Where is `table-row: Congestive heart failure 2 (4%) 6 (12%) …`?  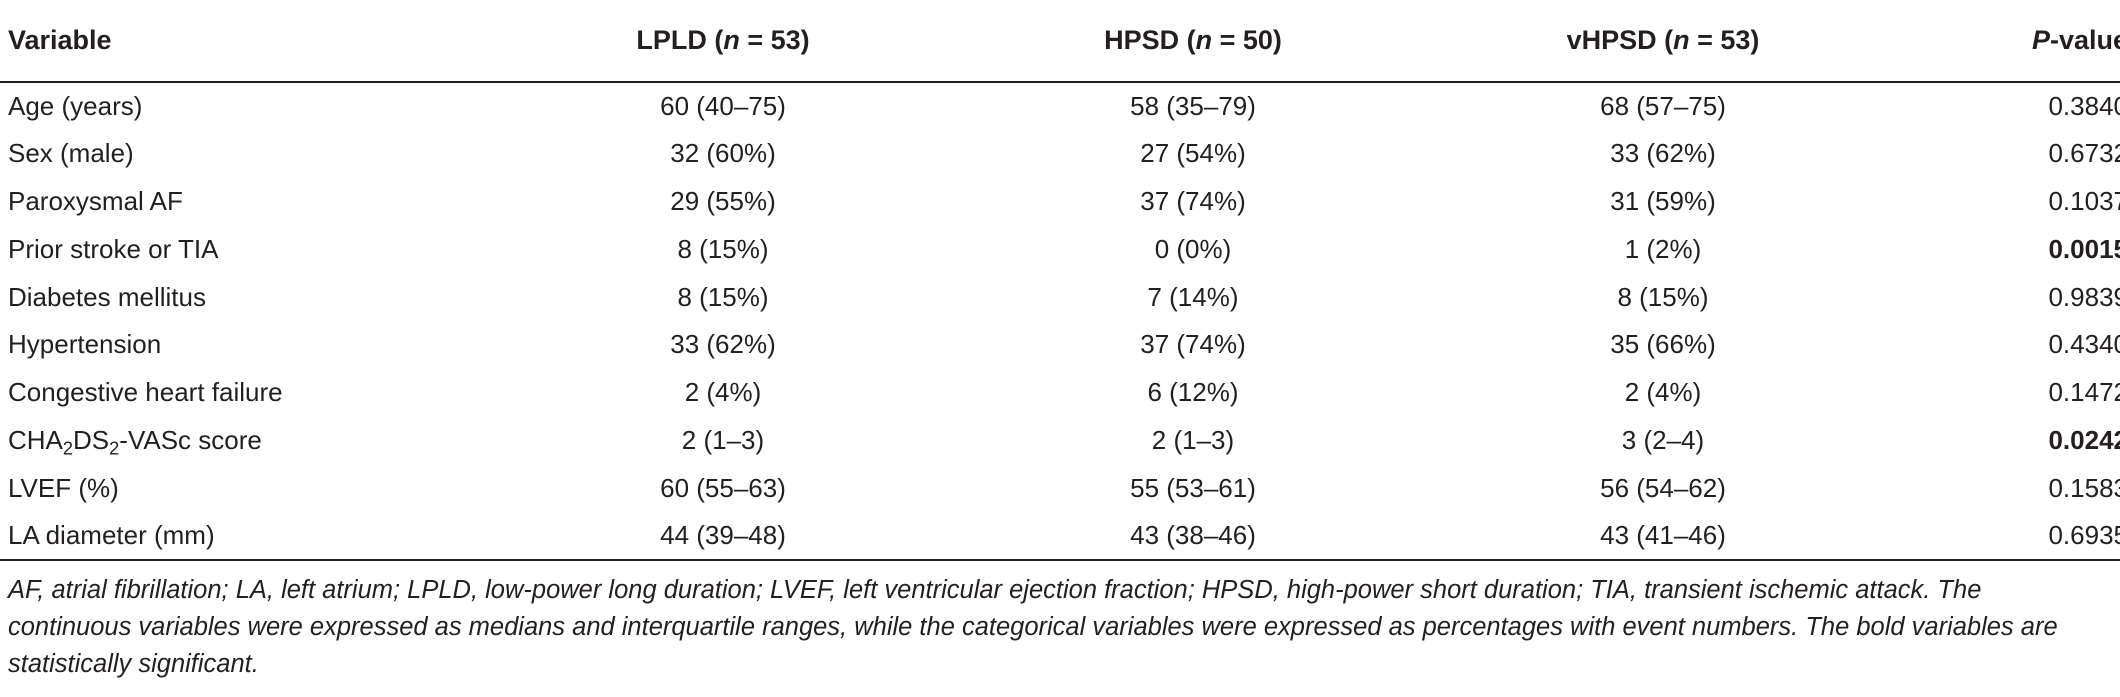
table-row: Congestive heart failure 2 (4%) 6 (12%) … is located at coordinates (1060, 393).